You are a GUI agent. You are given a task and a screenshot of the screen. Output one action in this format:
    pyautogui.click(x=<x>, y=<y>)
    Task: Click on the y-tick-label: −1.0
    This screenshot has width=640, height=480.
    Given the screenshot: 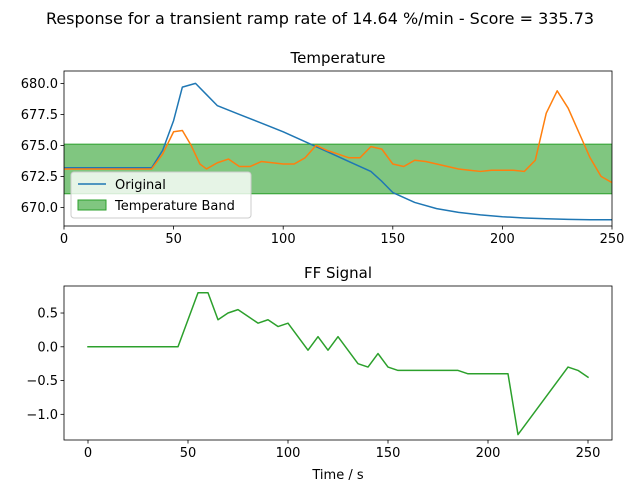 What is the action you would take?
    pyautogui.click(x=42, y=415)
    